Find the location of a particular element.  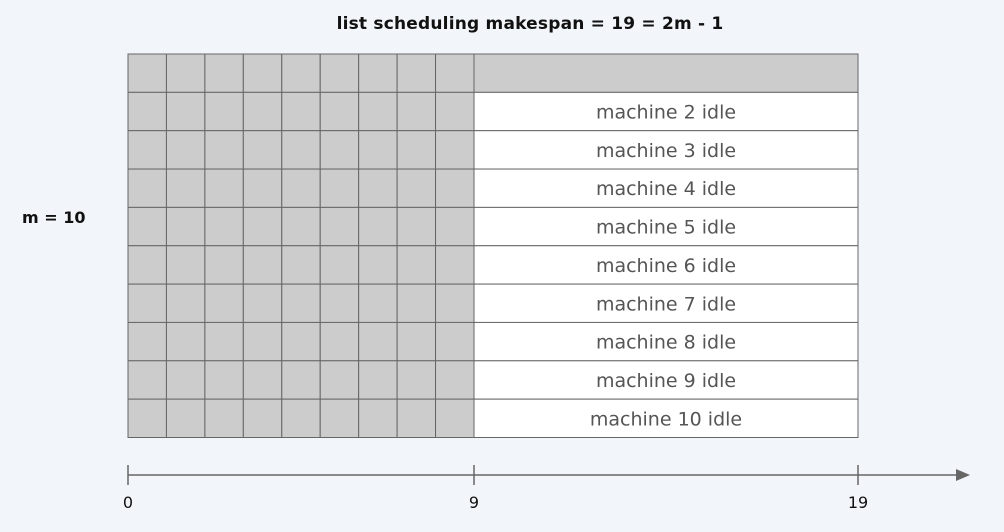

idle-label: machine 4 idle is located at coordinates (666, 189).